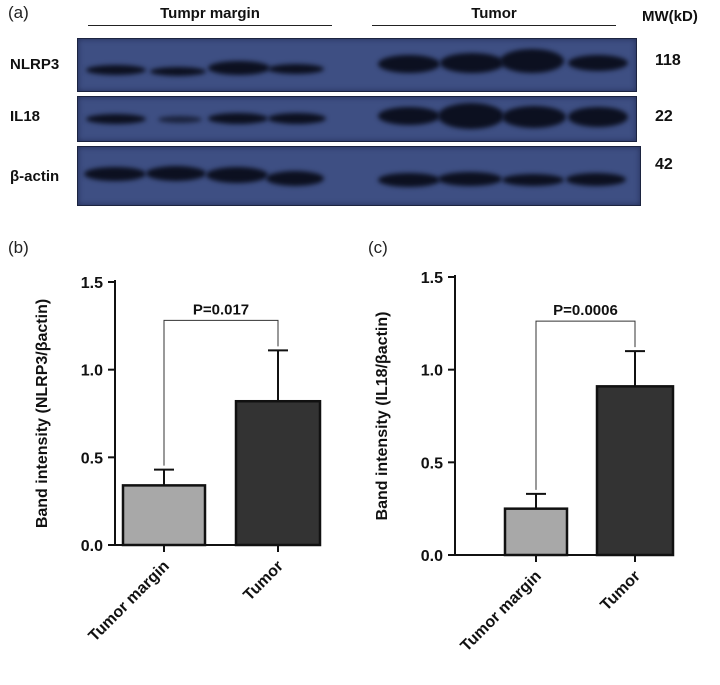 This screenshot has width=720, height=685. Describe the element at coordinates (494, 13) in the screenshot. I see `group-label-tumor: Tumor` at that location.